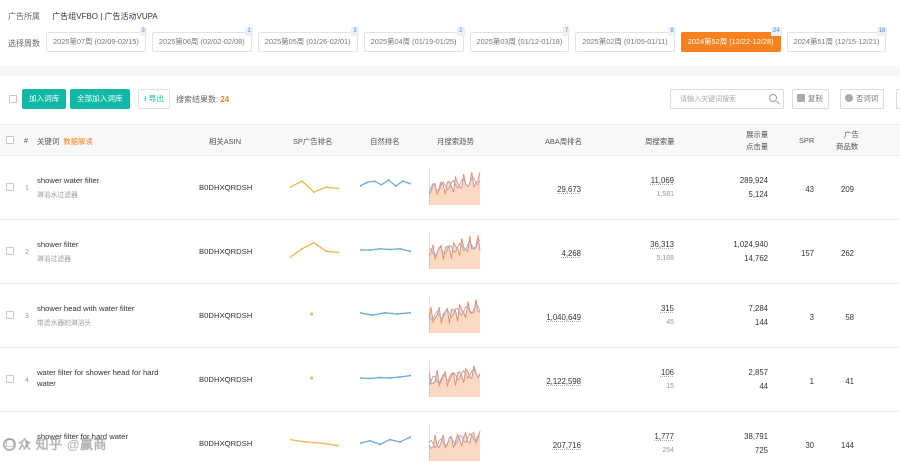  Describe the element at coordinates (44, 99) in the screenshot. I see `add-to-library-button: 加入词库` at that location.